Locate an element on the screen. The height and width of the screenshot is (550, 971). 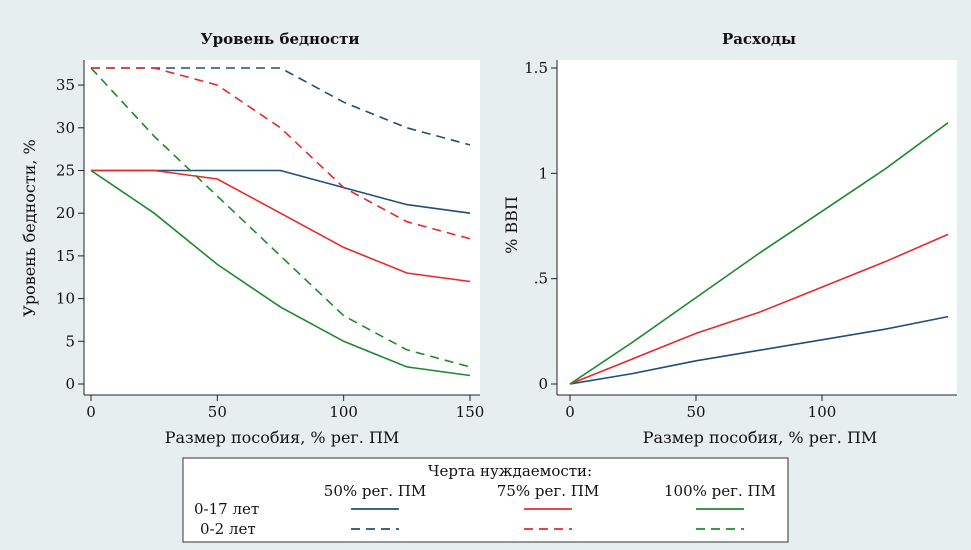
legend-col-75: 75% рег. ПМ is located at coordinates (548, 491).